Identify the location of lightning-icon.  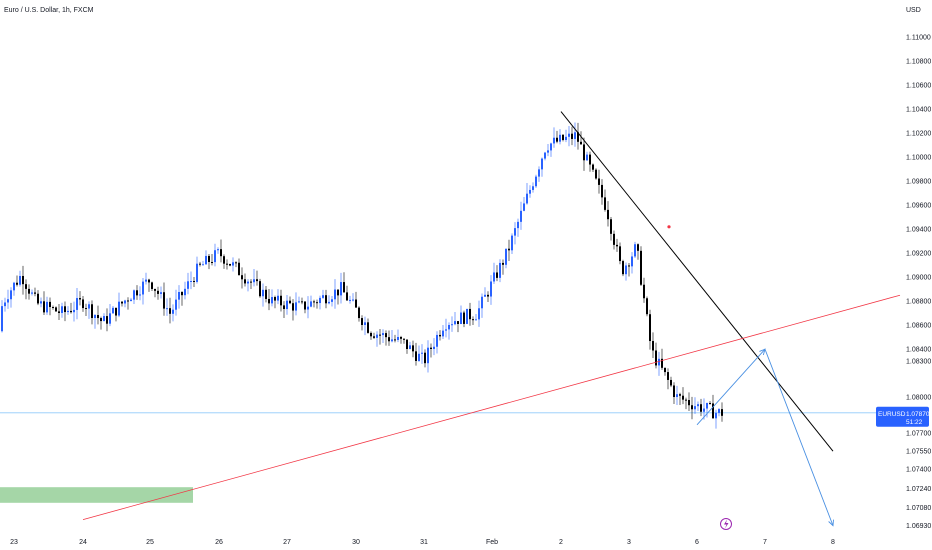
(726, 524).